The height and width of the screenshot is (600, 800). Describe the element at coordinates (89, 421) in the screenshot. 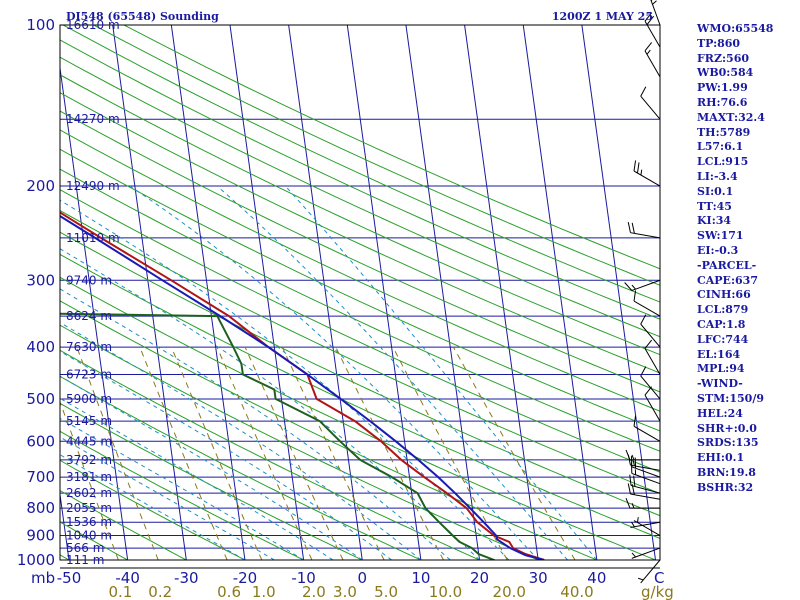

I see `height-label: 5145 m` at that location.